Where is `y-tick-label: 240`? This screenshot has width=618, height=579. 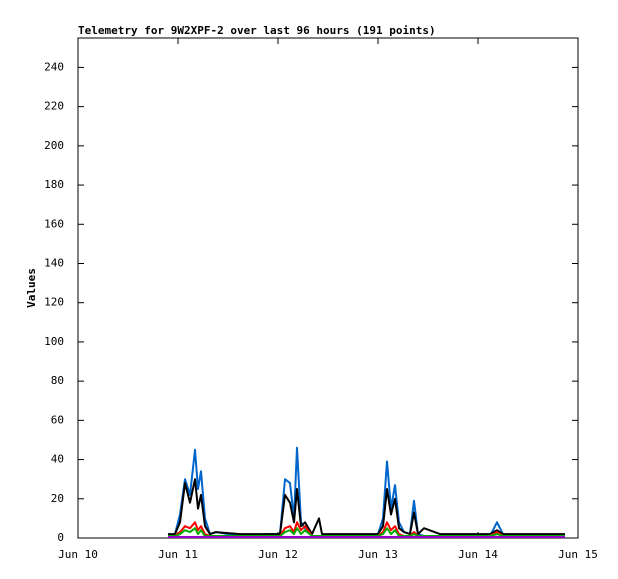
y-tick-label: 240 is located at coordinates (54, 66).